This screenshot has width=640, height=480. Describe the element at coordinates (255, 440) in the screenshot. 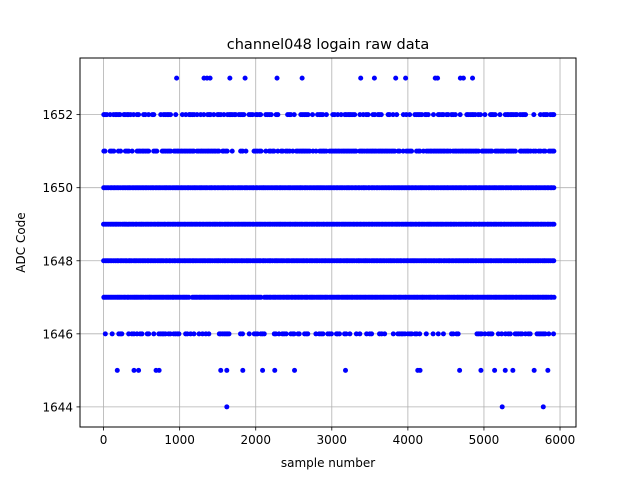

I see `x-tick-label: 2000` at that location.